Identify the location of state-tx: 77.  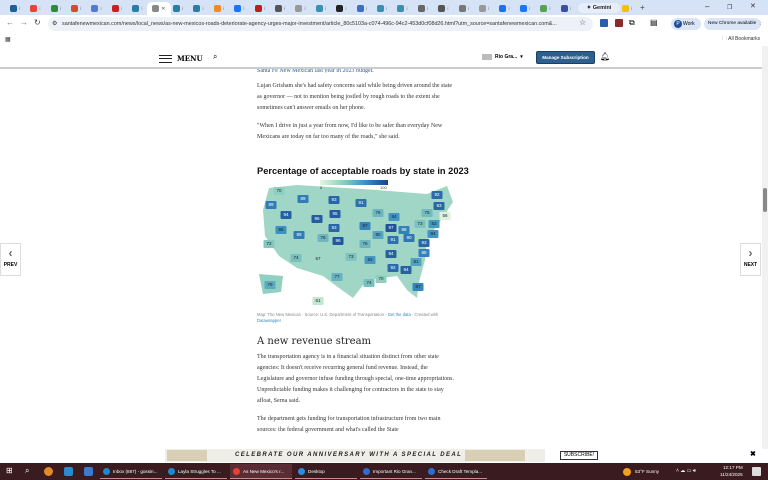
(337, 277).